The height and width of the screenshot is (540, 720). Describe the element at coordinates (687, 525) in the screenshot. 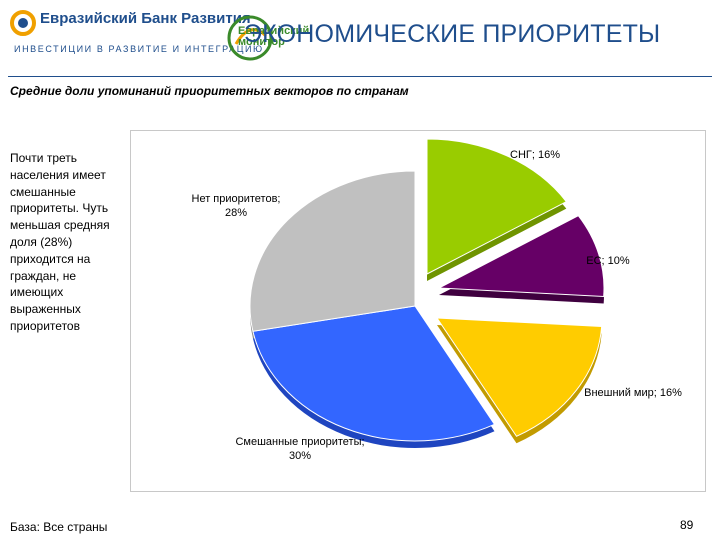

I see `page-number: 89` at that location.